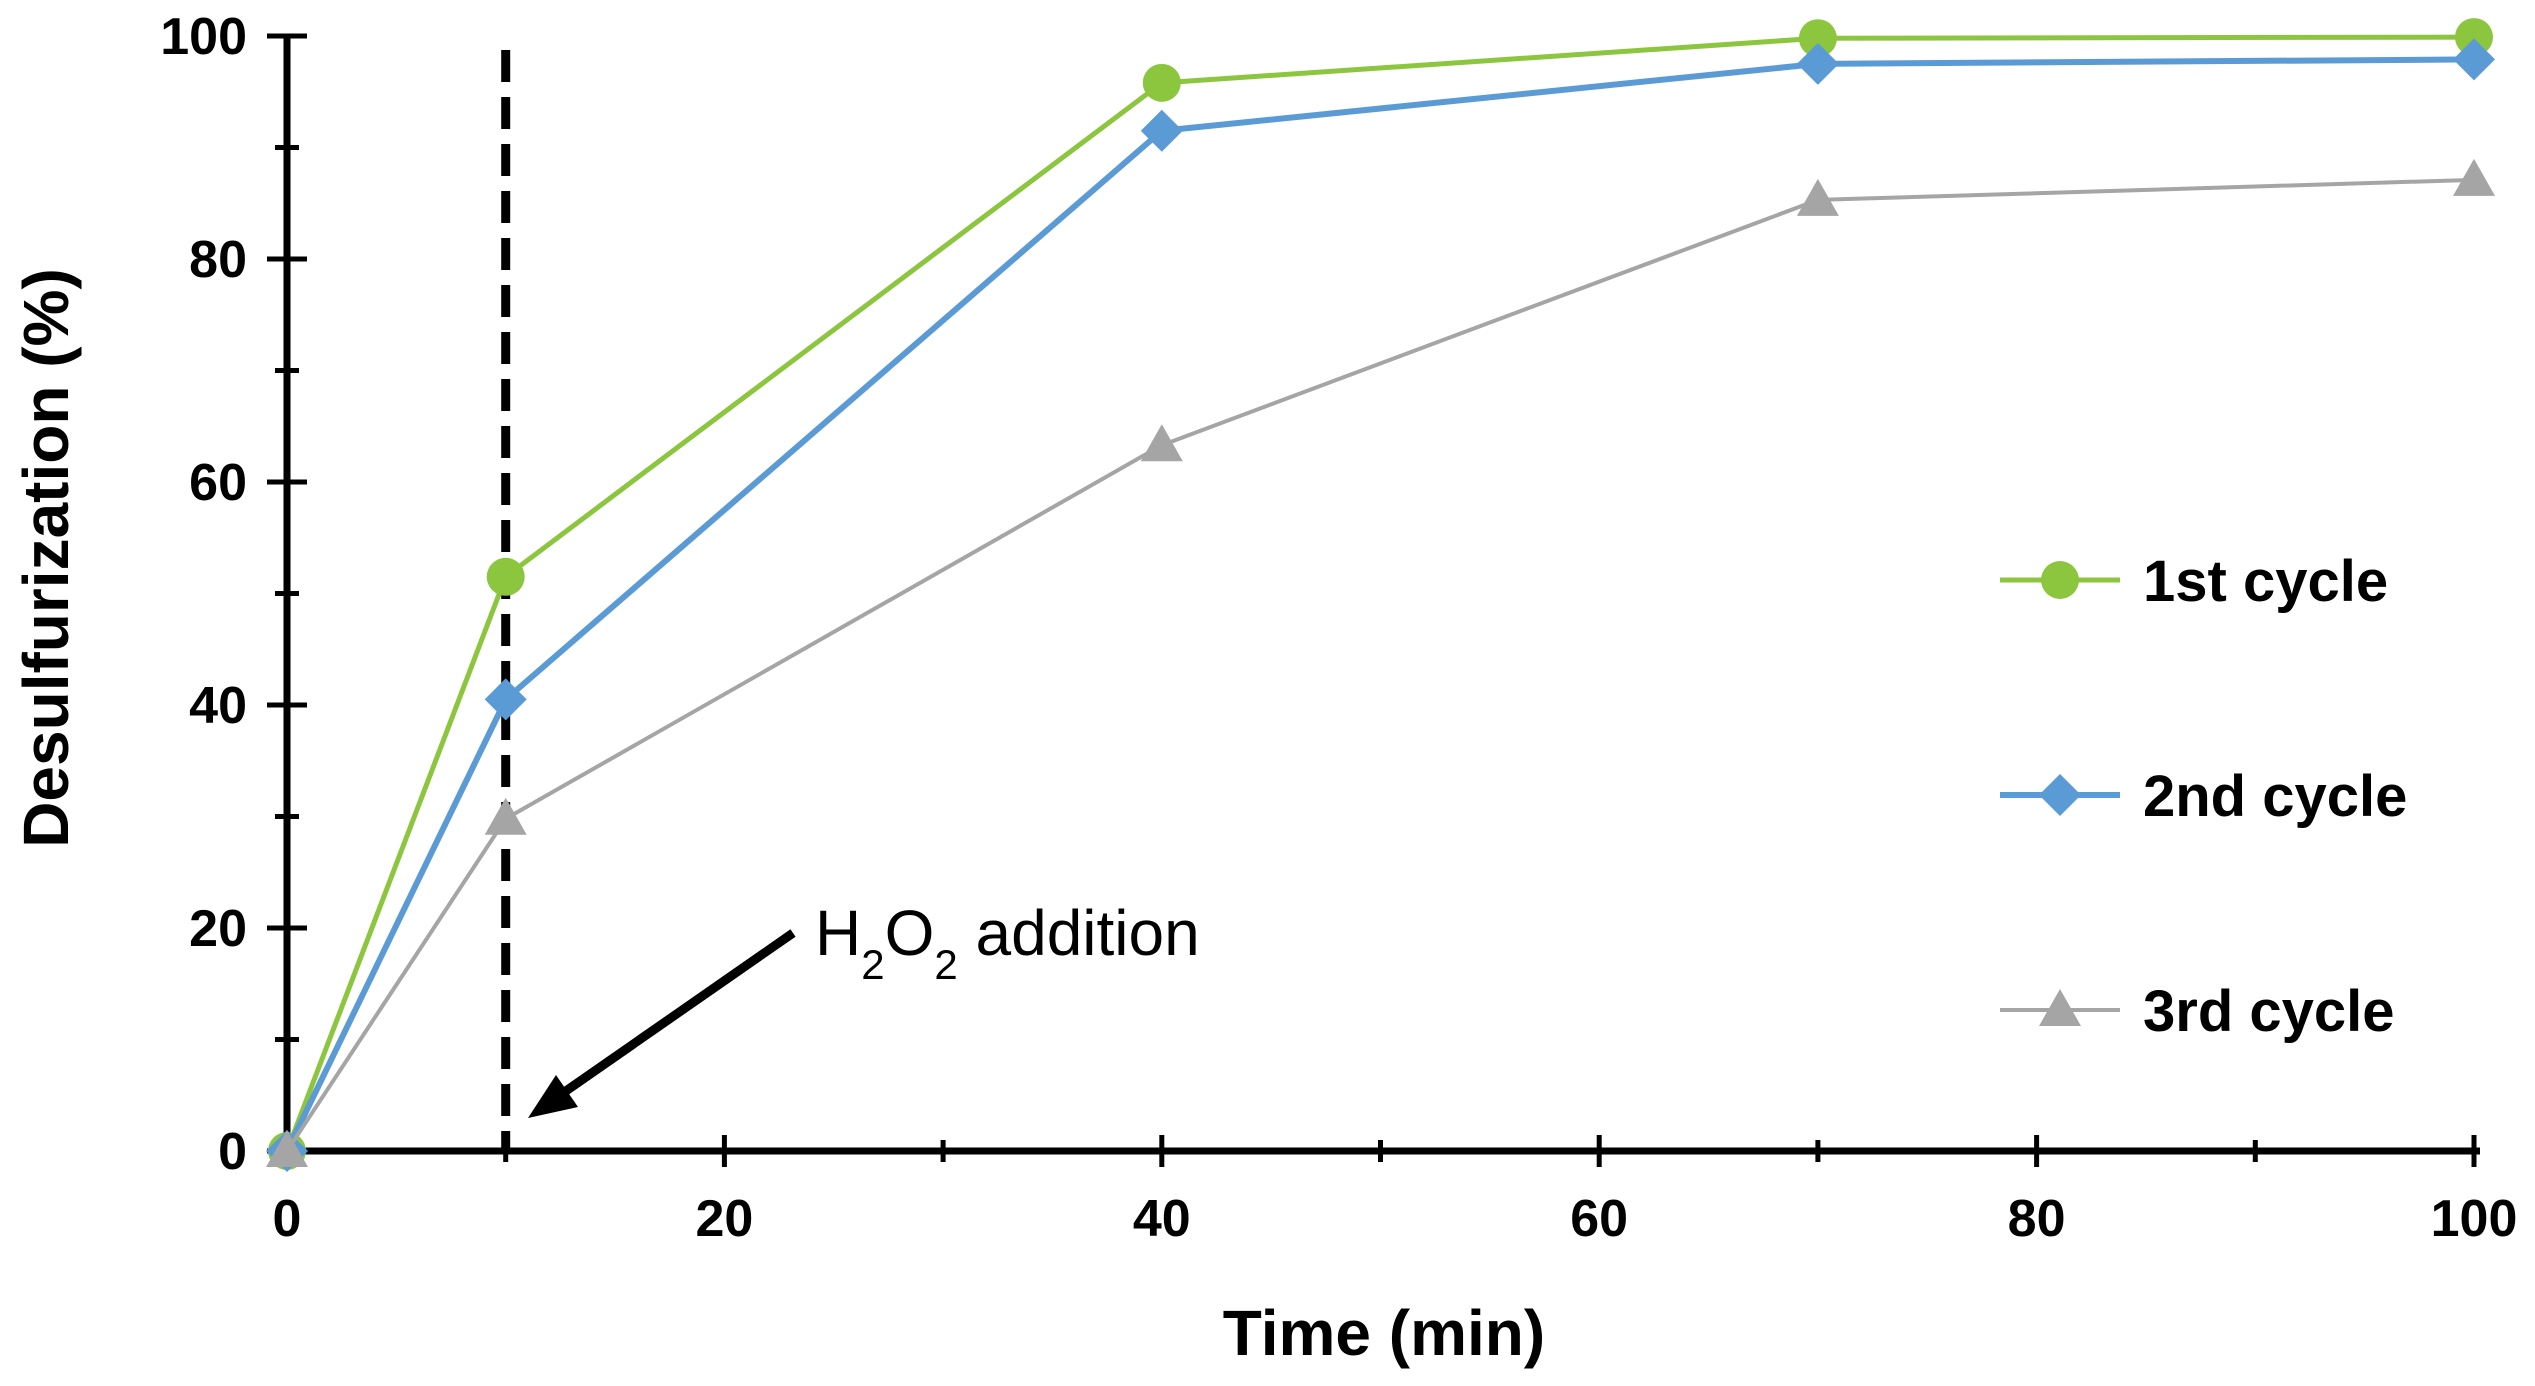 The height and width of the screenshot is (1386, 2535). What do you see at coordinates (218, 483) in the screenshot?
I see `y-tick-label: 60` at bounding box center [218, 483].